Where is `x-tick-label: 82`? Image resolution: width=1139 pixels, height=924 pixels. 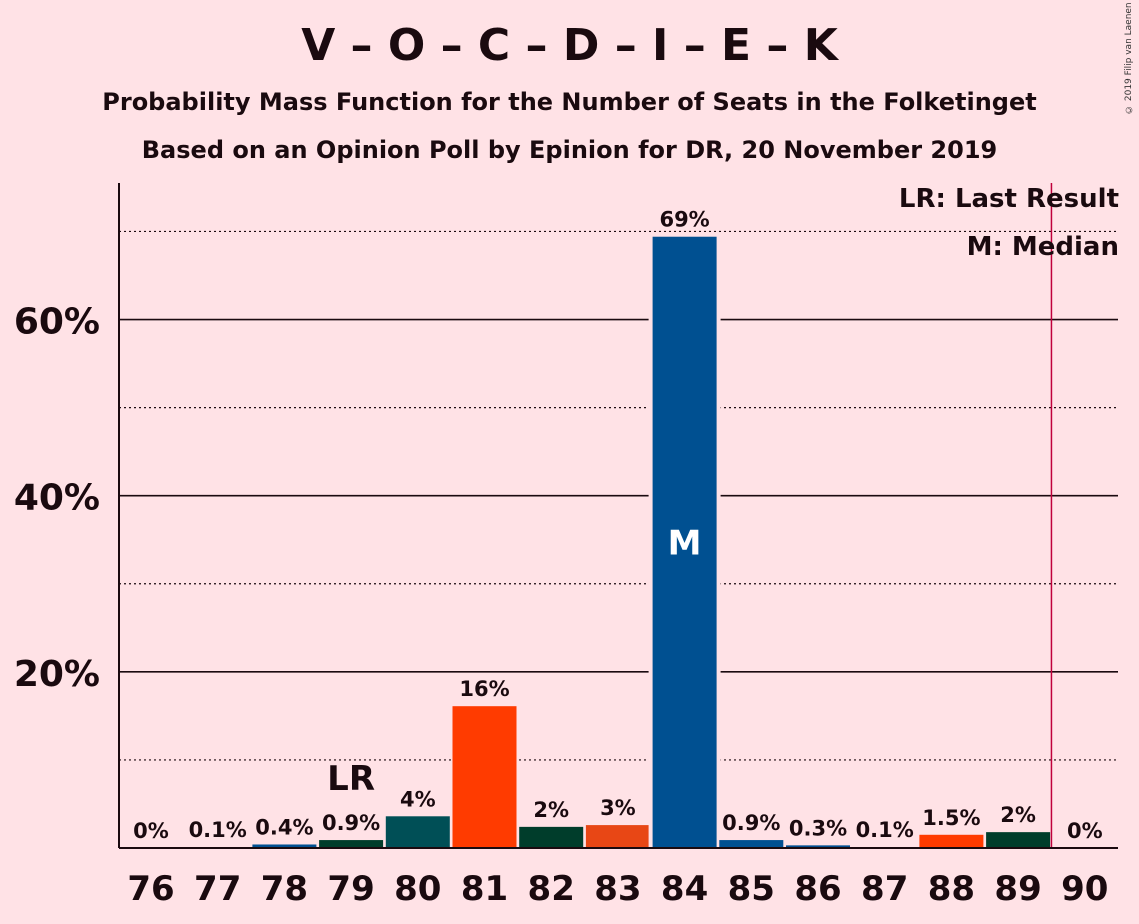
x-tick-label: 82 is located at coordinates (551, 889).